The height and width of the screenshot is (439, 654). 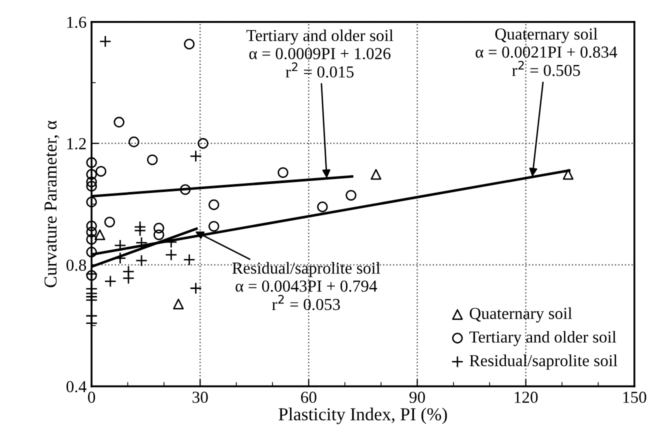 What do you see at coordinates (76, 22) in the screenshot?
I see `y-tick-label: 1.6` at bounding box center [76, 22].